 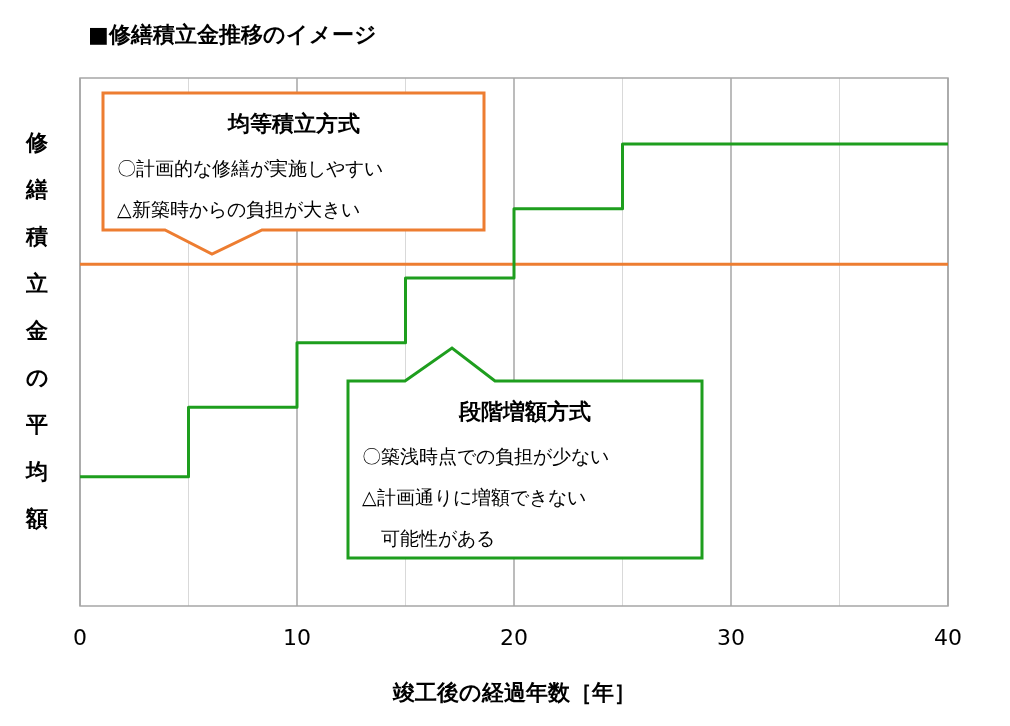 I want to click on annotation: 段階増額方式, so click(x=524, y=411).